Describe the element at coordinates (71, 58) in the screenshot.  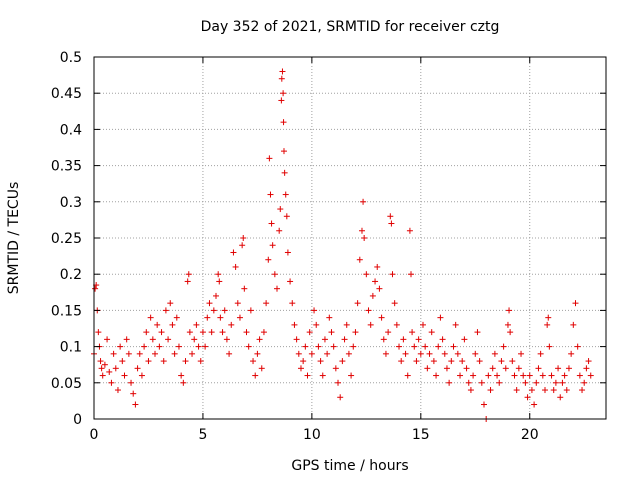
I see `y-tick-label: 0.5` at that location.